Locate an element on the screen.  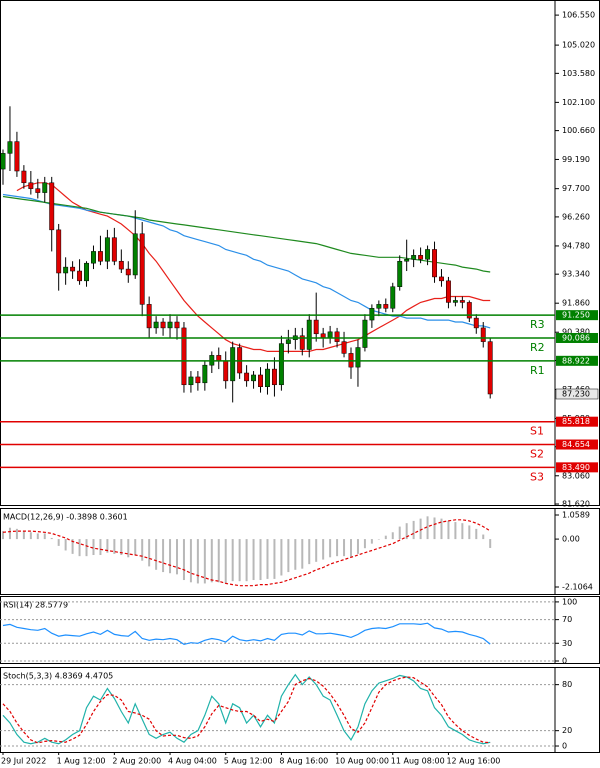
panel-title: Stoch(5,3,3) 4.8369 4.4705 is located at coordinates (58, 676).